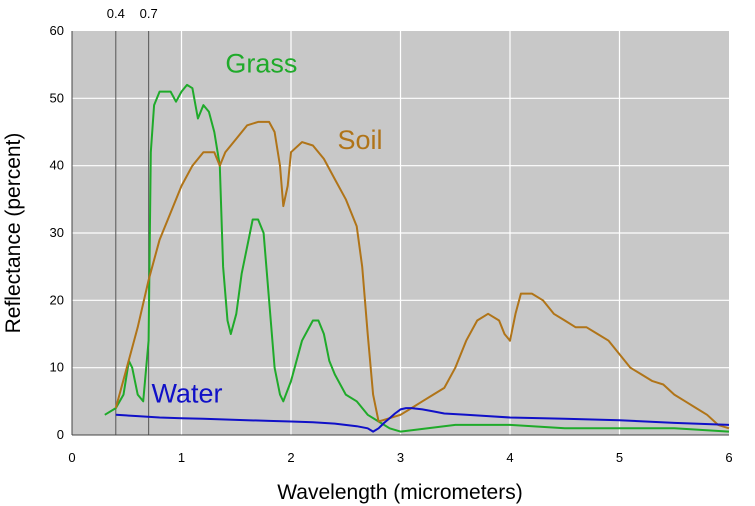 The image size is (755, 506). I want to click on series-label-soil: Soil, so click(359, 140).